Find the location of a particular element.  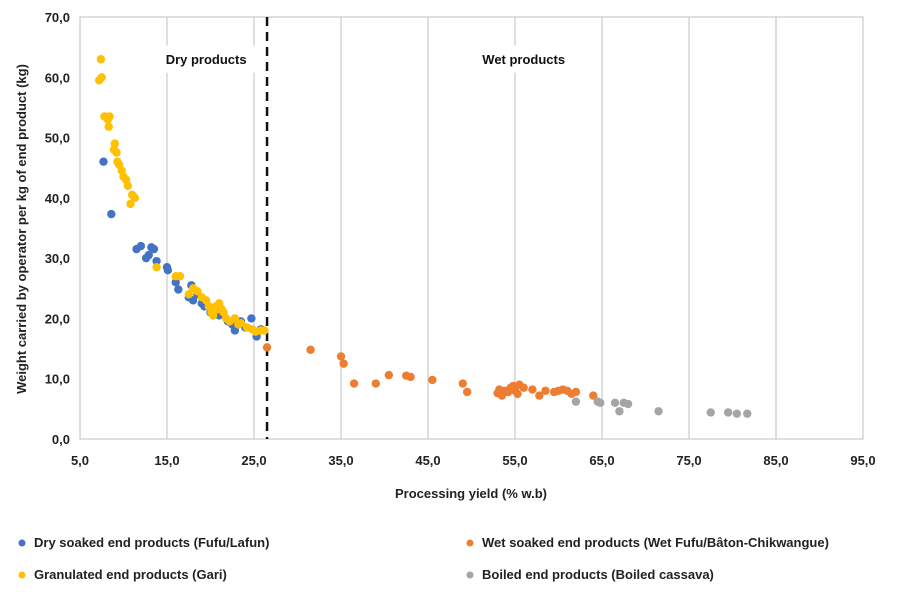

x-tick-label: 5,0 is located at coordinates (80, 460).